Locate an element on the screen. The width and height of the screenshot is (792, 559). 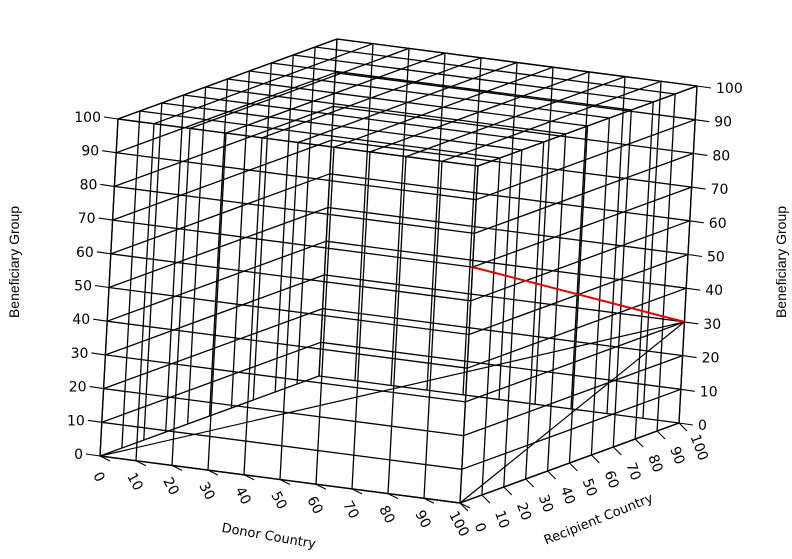
z-axis-label-left: Beneficiary Group is located at coordinates (14, 262).